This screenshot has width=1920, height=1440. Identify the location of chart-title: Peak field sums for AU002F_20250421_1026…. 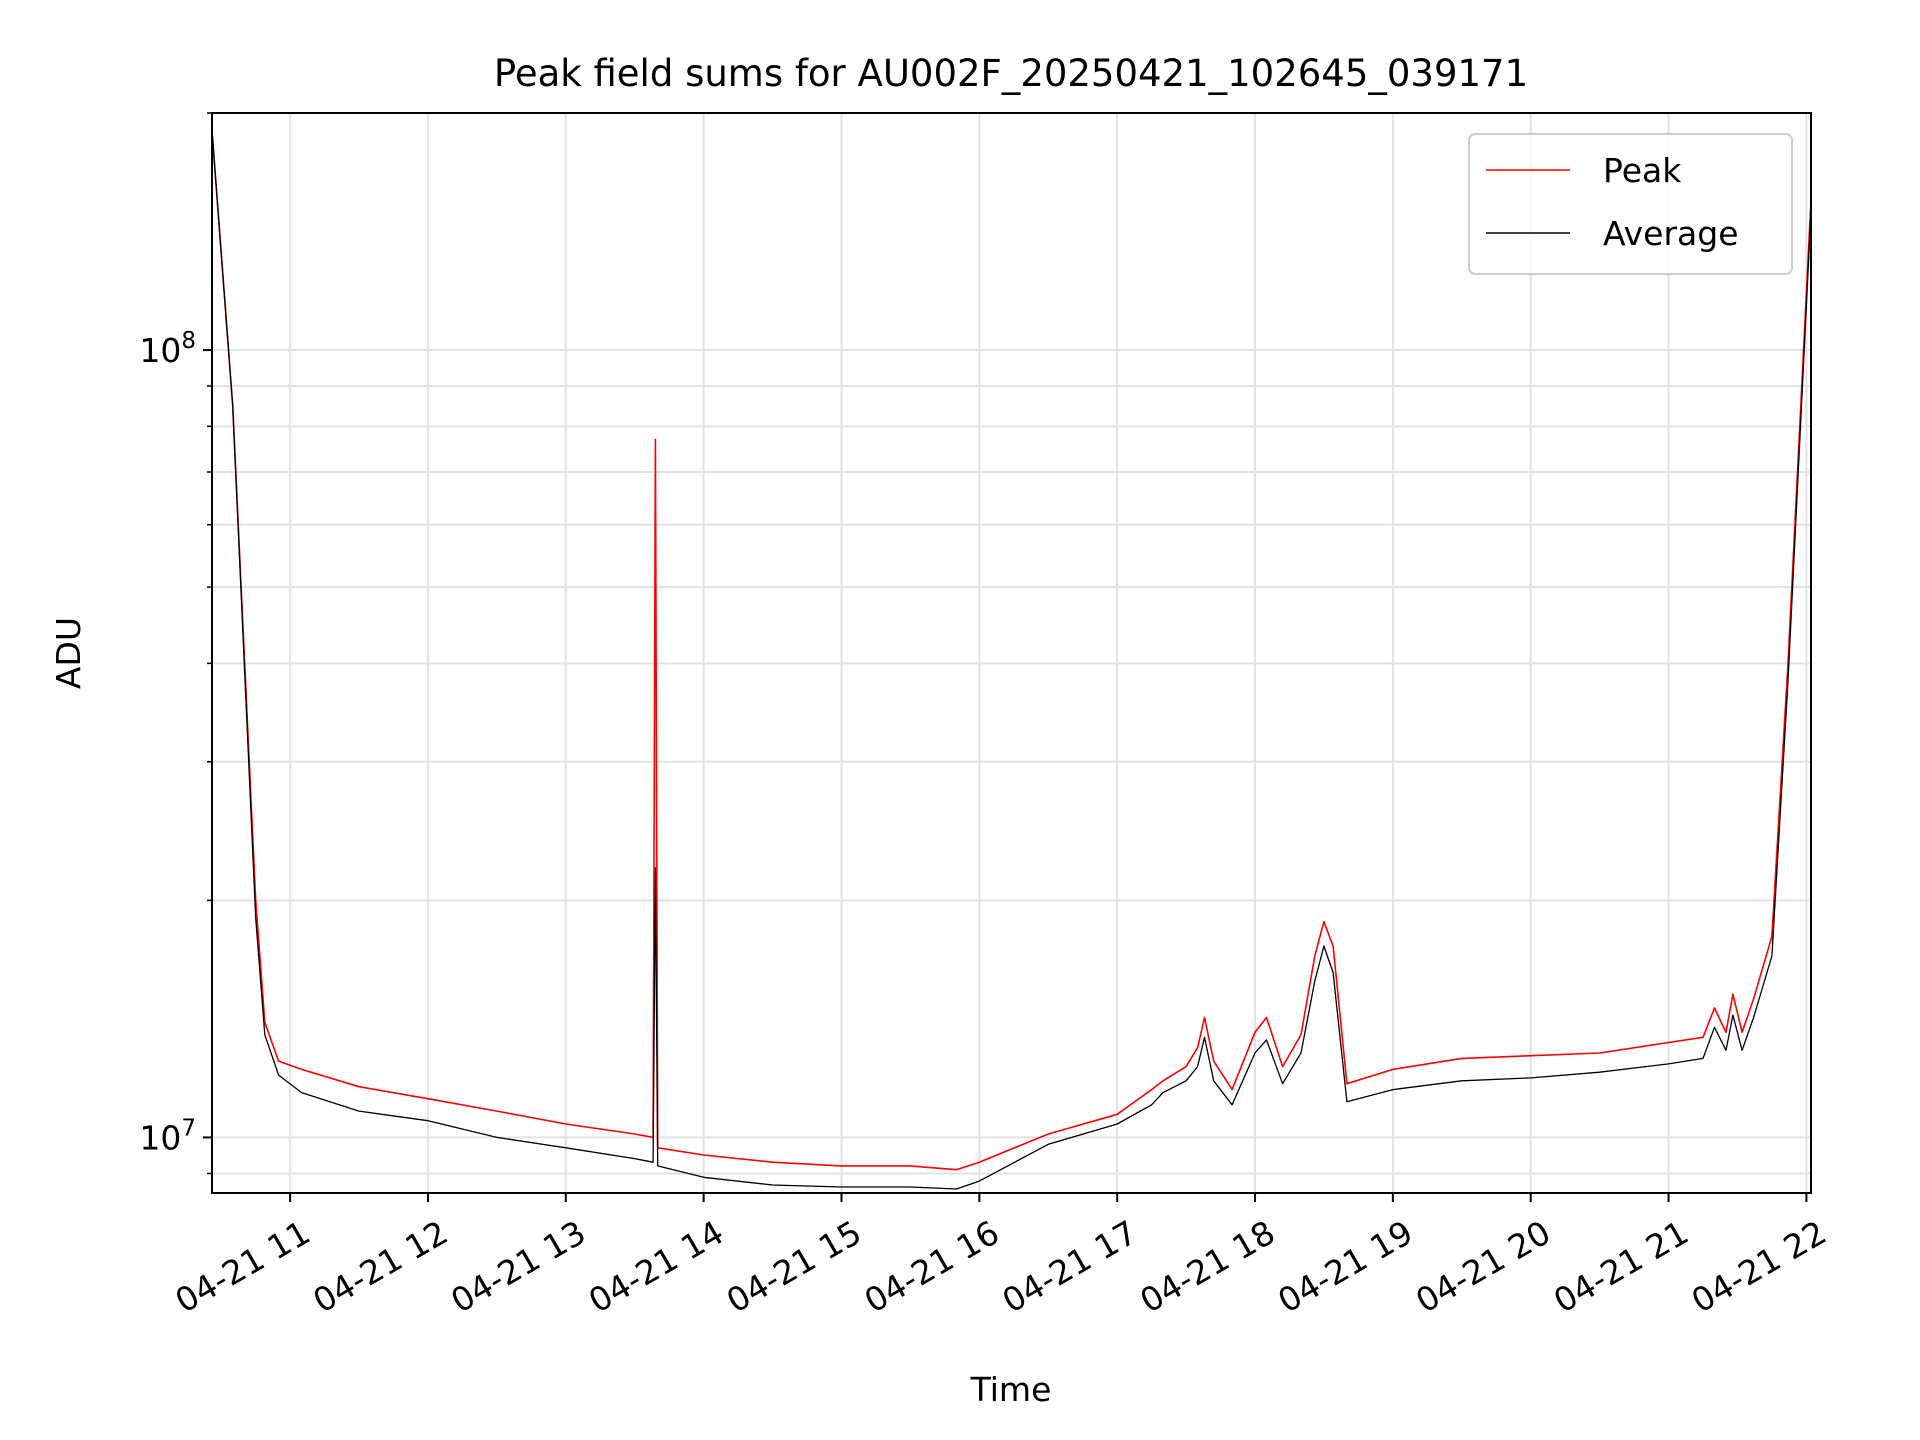
(1011, 73).